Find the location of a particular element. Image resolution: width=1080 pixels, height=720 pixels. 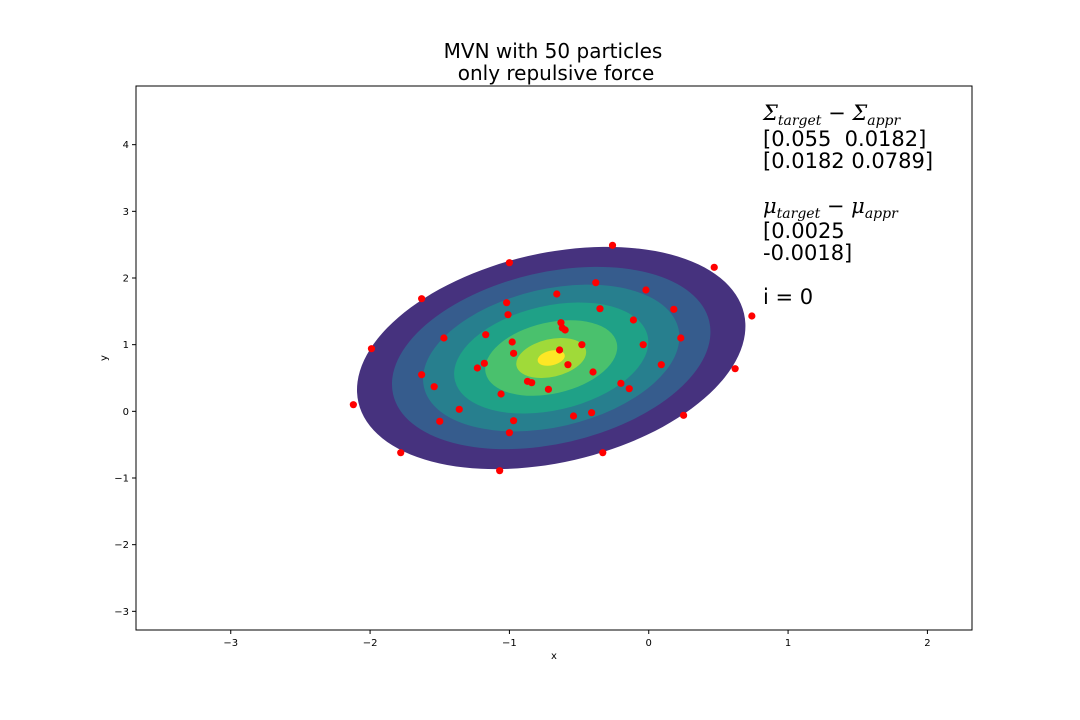

y-tick-label: 3 is located at coordinates (126, 212).